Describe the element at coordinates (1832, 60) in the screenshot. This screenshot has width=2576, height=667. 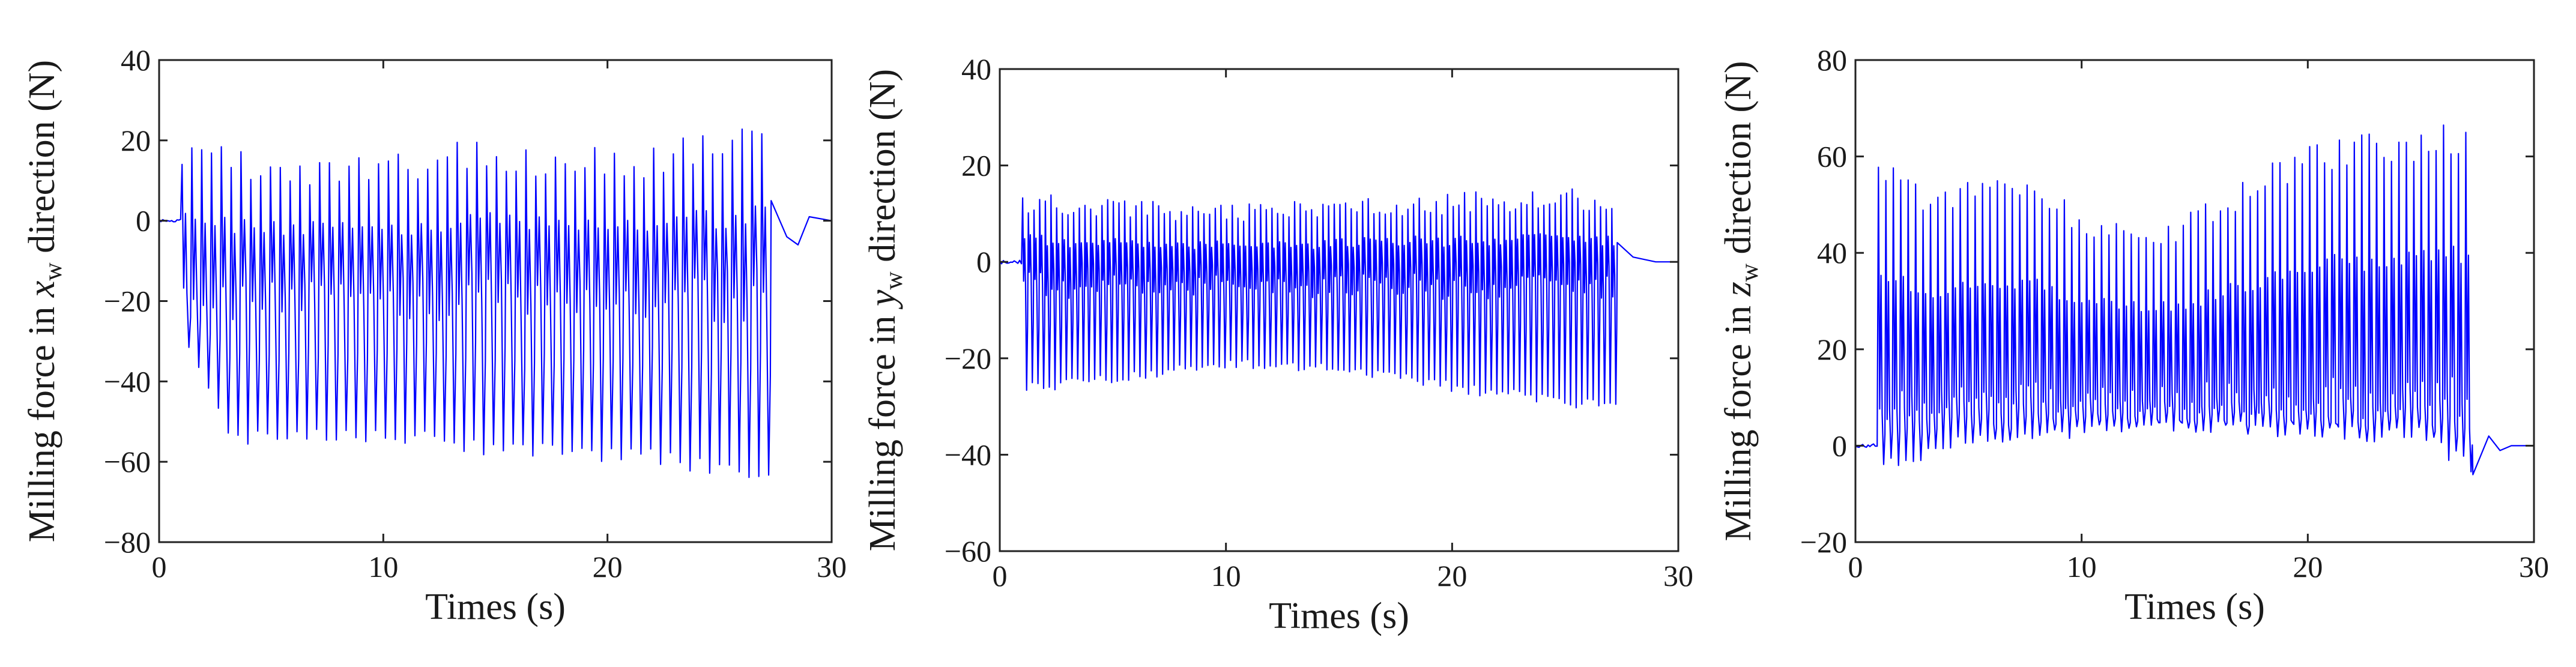
I see `y-tick-label: 80` at that location.